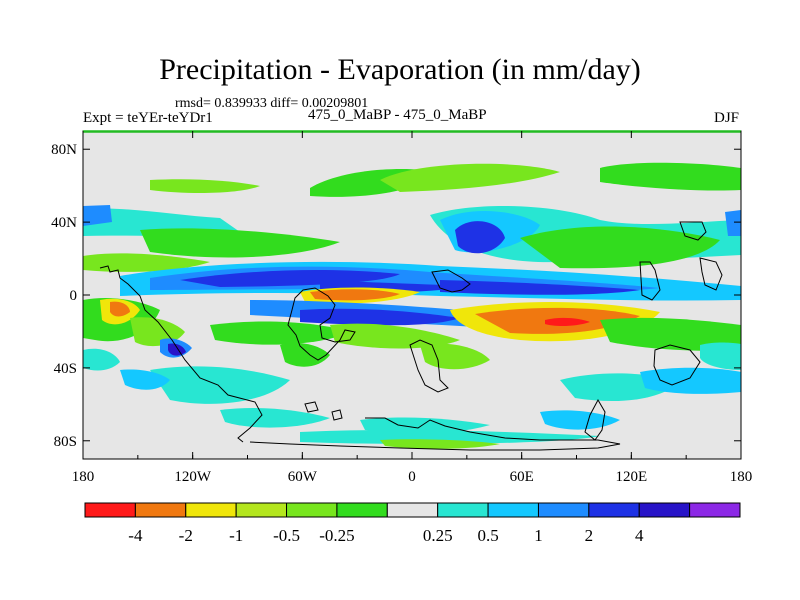  What do you see at coordinates (64, 150) in the screenshot?
I see `y-tick-label: 80N` at bounding box center [64, 150].